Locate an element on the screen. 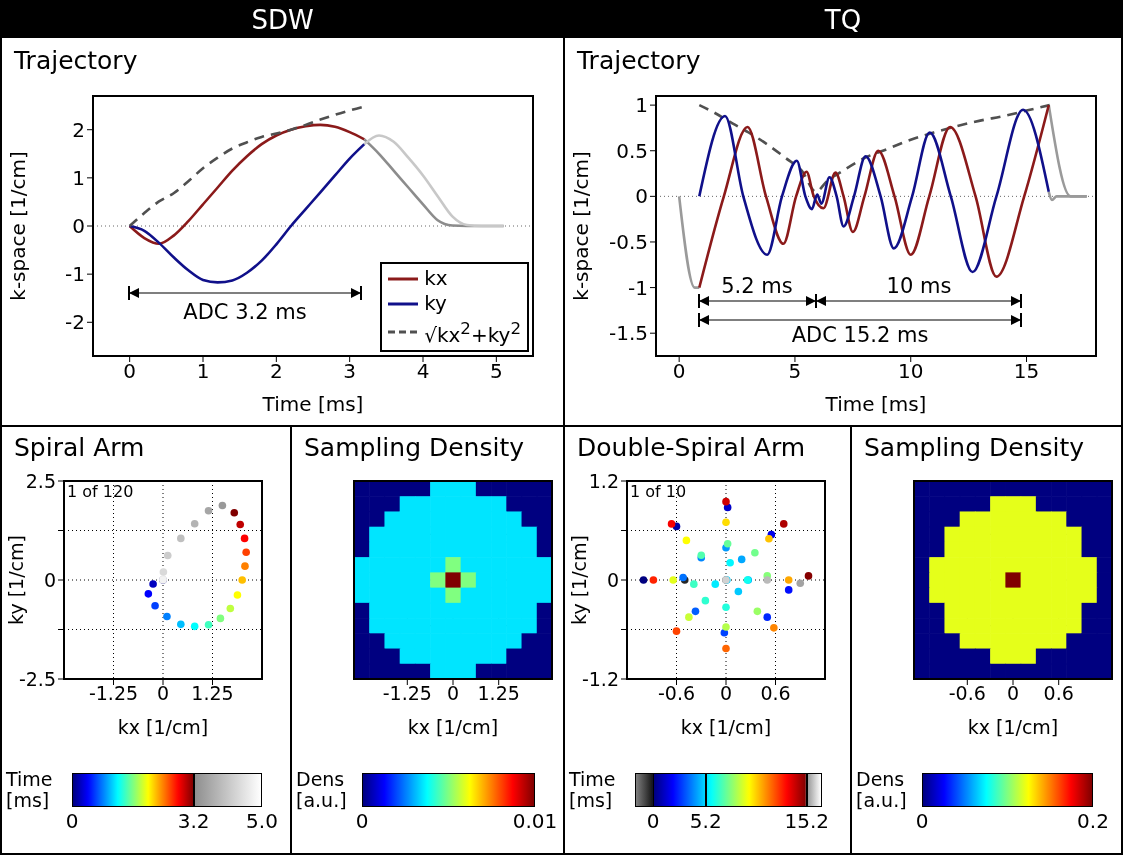 This screenshot has width=1123, height=855. annotation: 10 ms is located at coordinates (919, 286).